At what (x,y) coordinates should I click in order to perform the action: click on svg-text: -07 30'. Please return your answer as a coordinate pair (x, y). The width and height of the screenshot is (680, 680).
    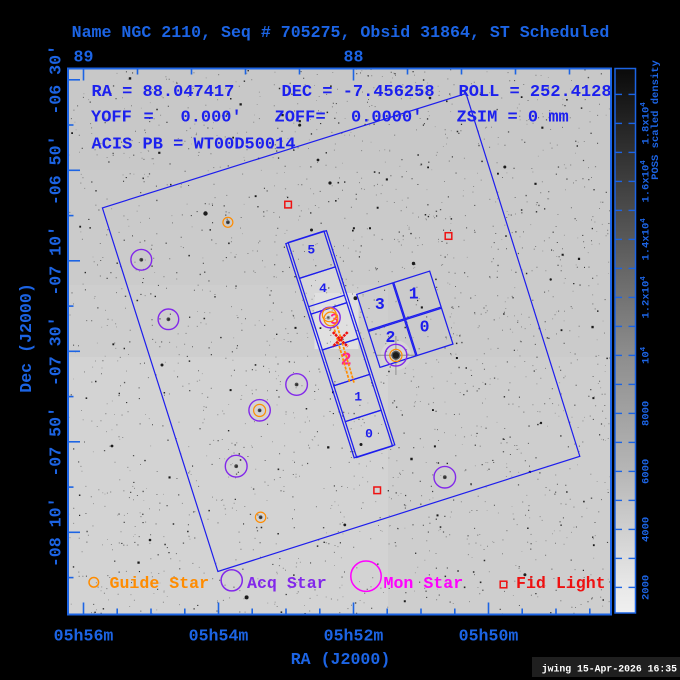
    Looking at the image, I should click on (56, 351).